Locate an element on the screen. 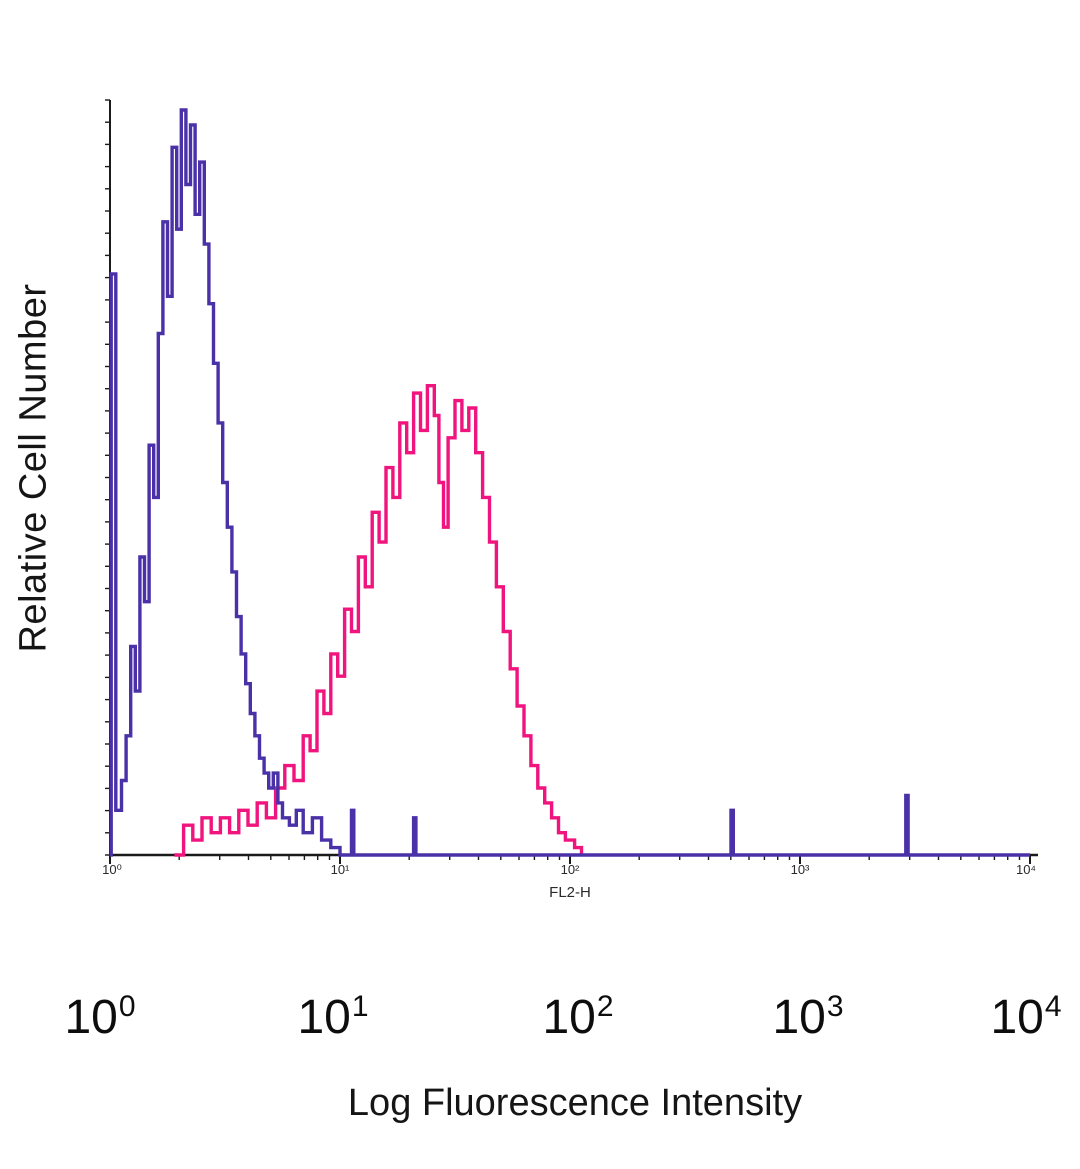  tick-exponent: 4 is located at coordinates (1053, 1006).